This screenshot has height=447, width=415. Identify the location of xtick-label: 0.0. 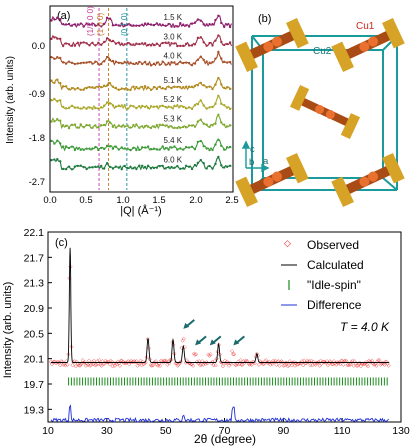
(49, 200).